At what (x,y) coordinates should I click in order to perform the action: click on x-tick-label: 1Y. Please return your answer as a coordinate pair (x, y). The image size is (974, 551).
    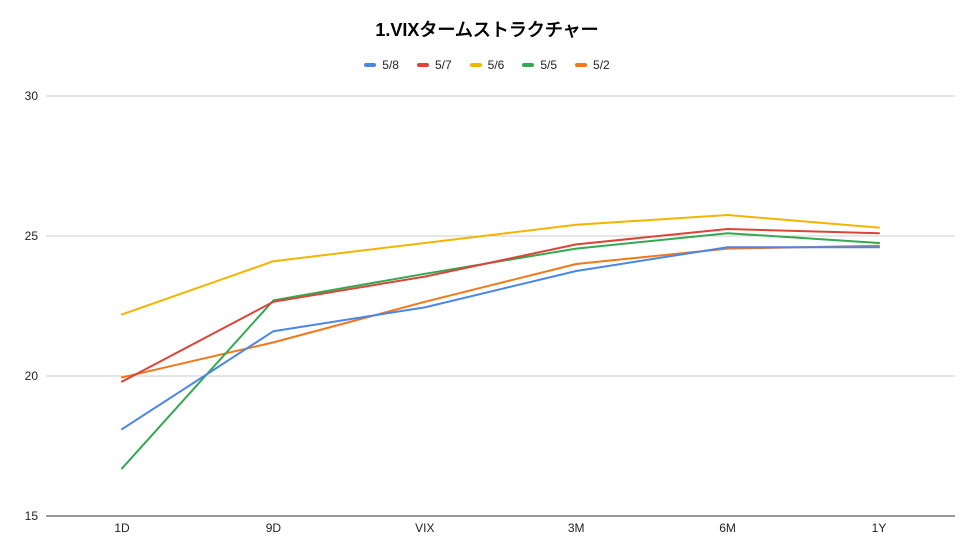
    Looking at the image, I should click on (879, 528).